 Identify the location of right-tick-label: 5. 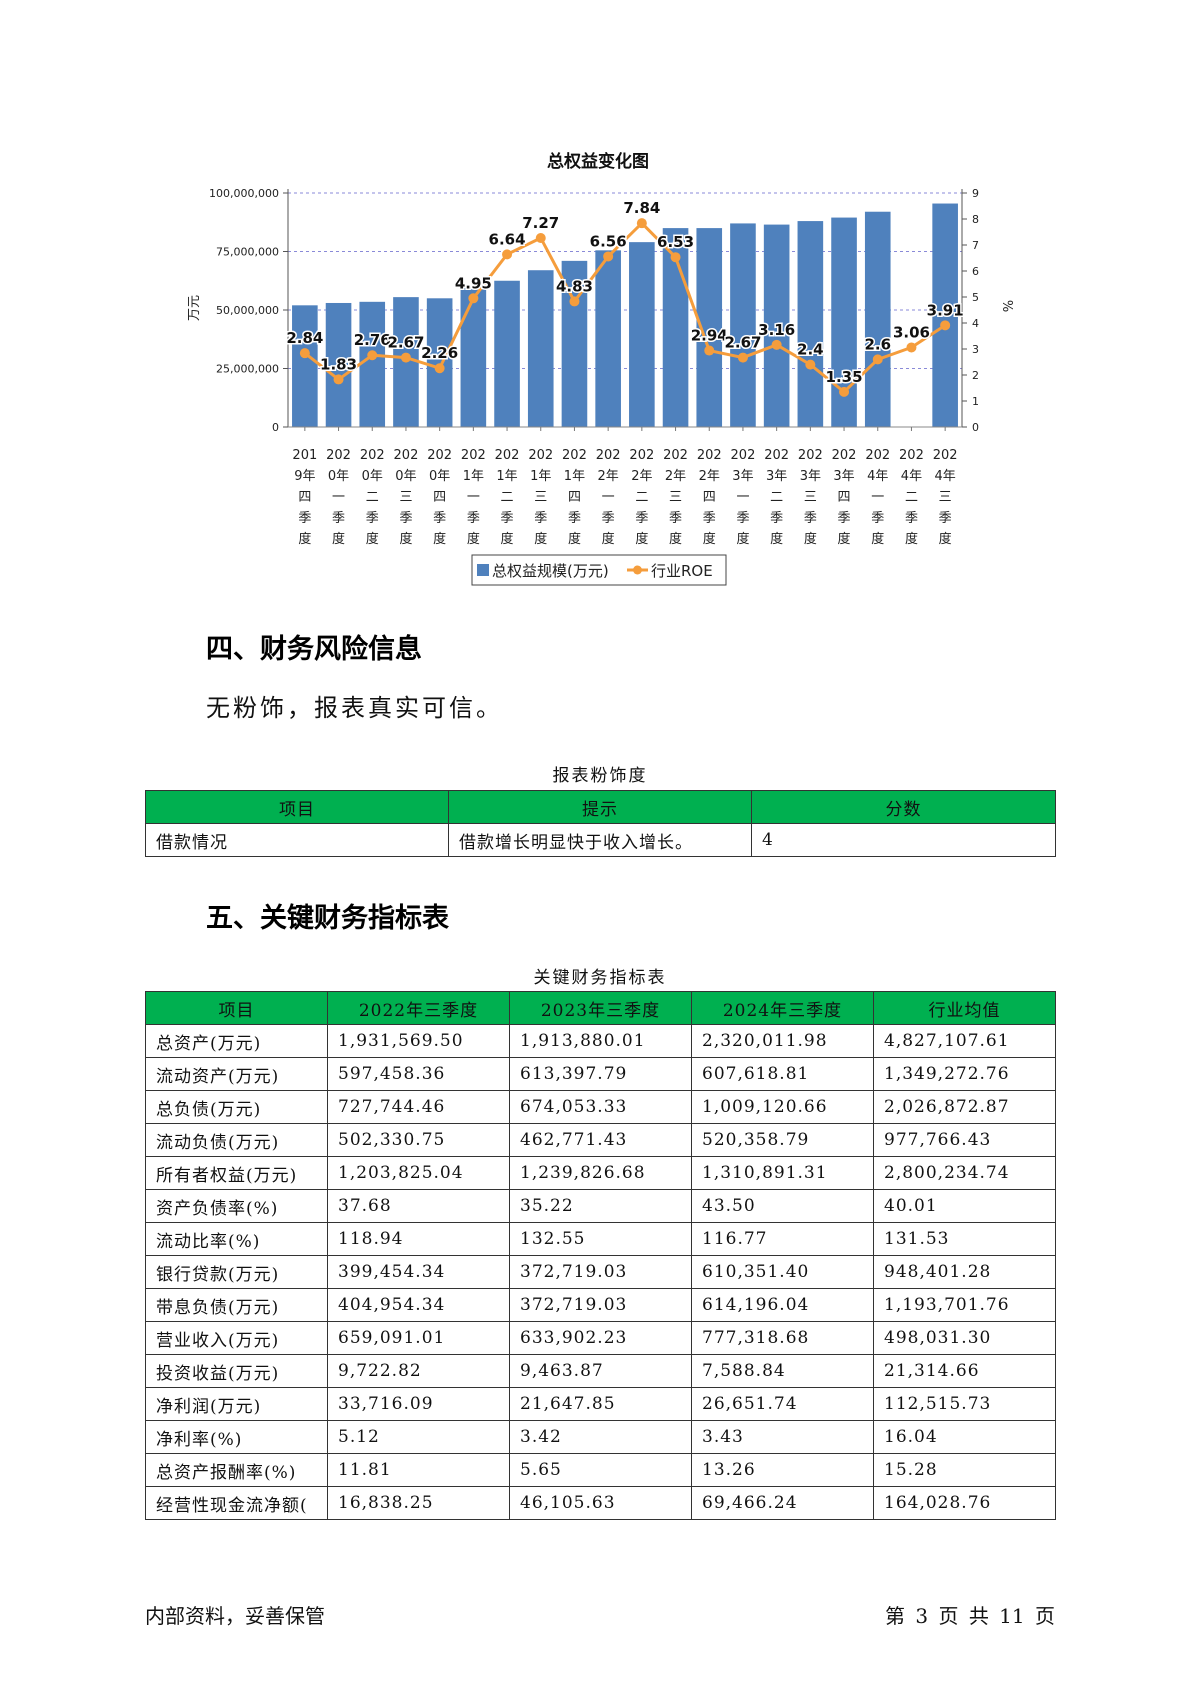
(975, 297).